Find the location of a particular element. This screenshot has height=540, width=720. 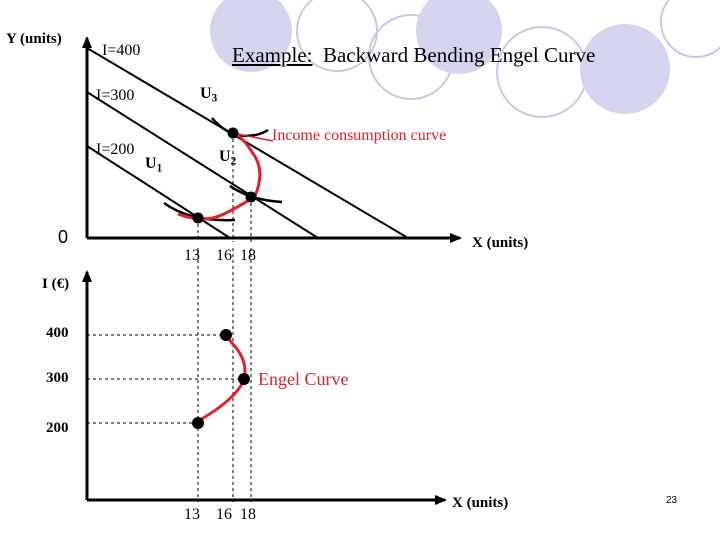

bottom-y-tick-300: 300 is located at coordinates (57, 378).